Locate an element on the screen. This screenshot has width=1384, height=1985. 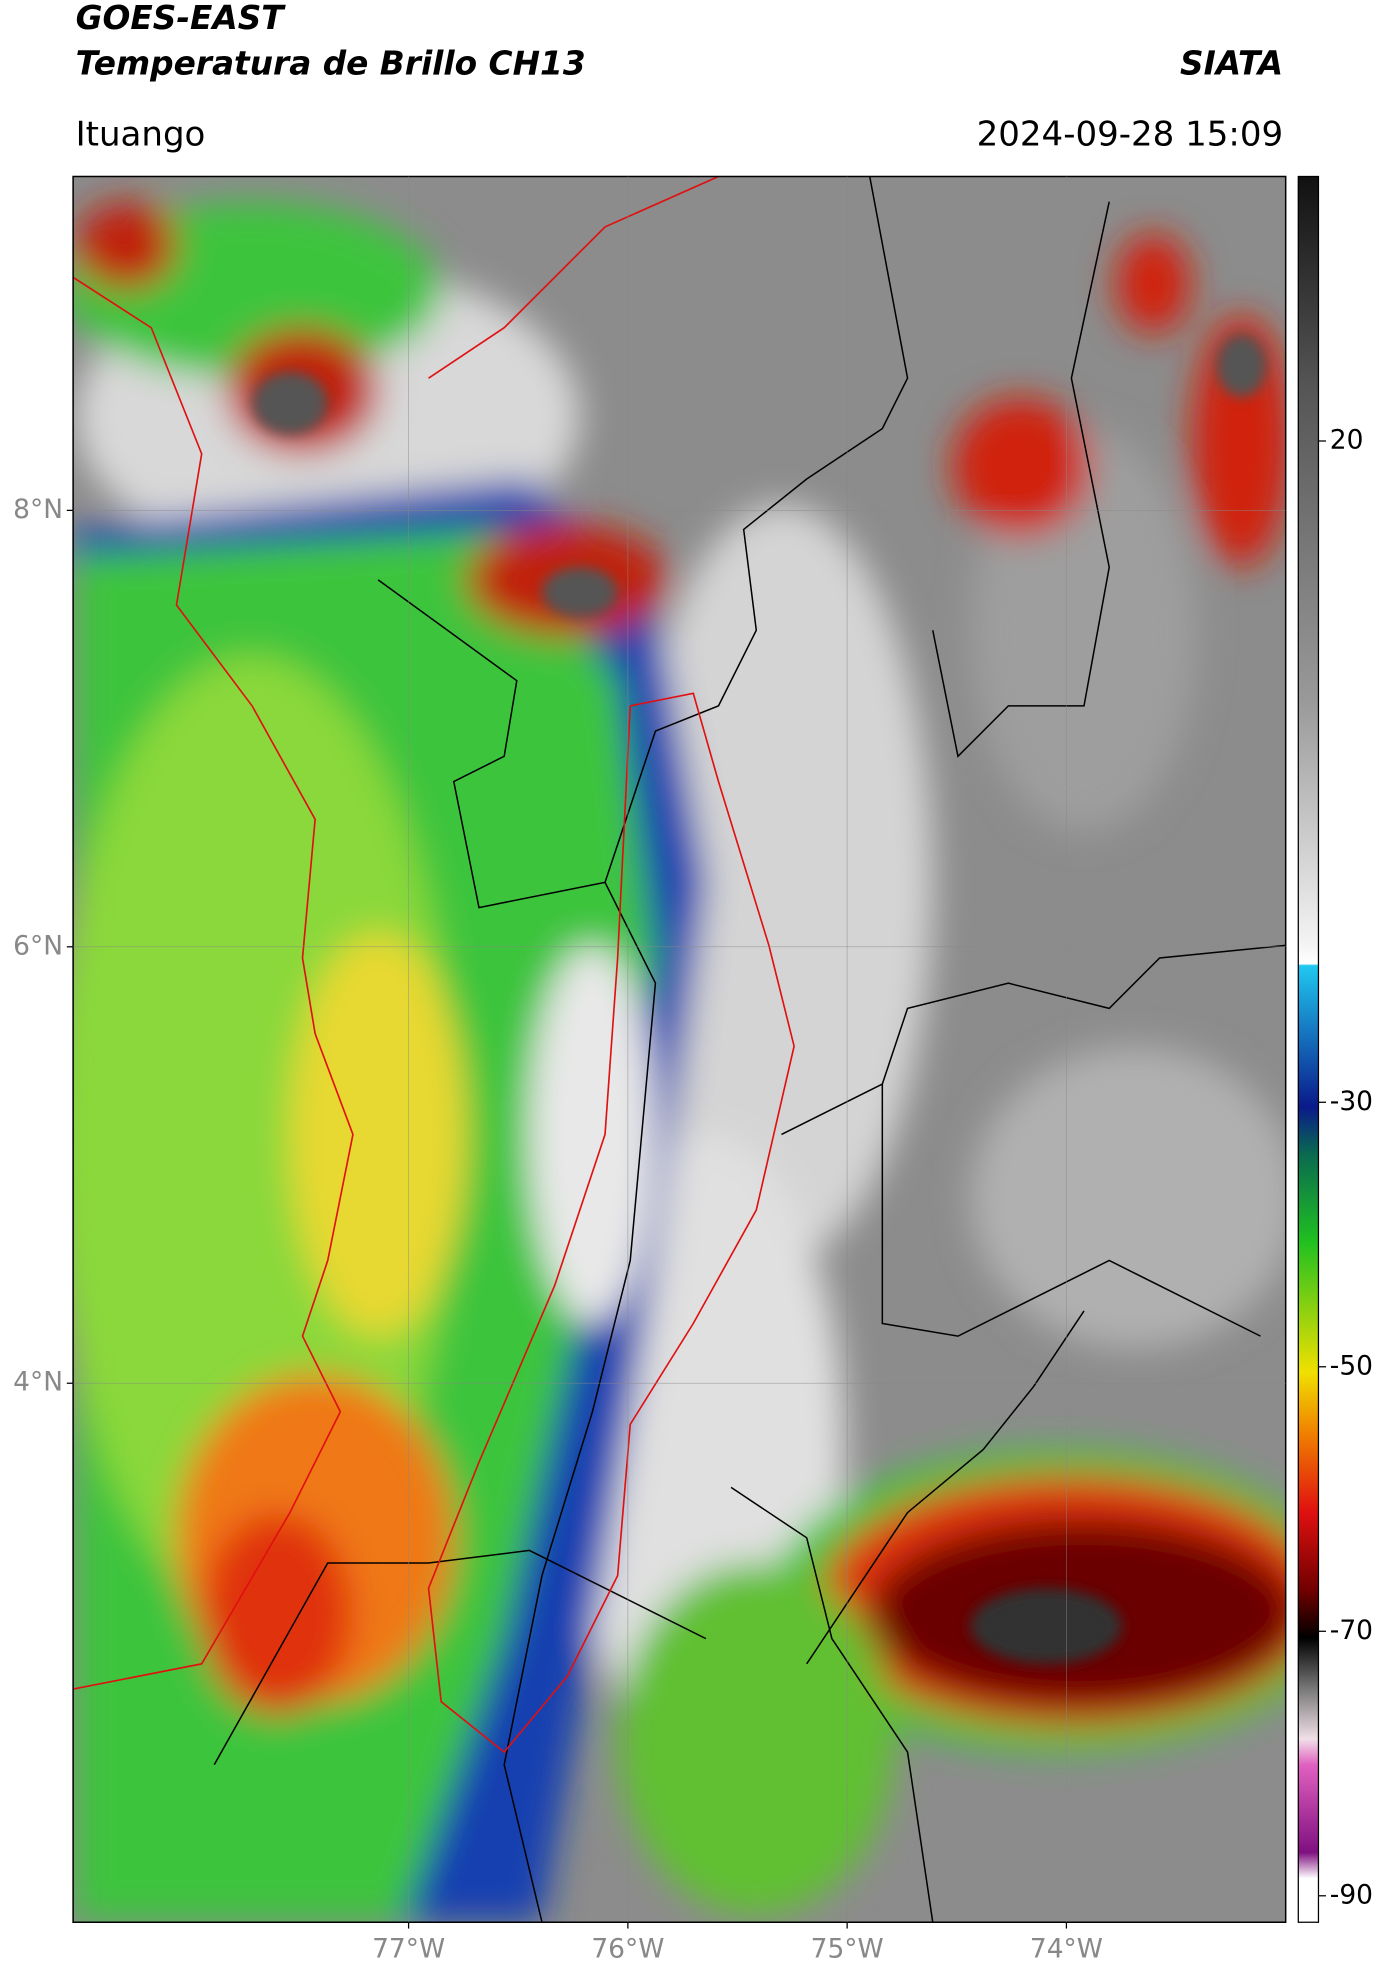
title: GOES-EAST is located at coordinates (181, 18).